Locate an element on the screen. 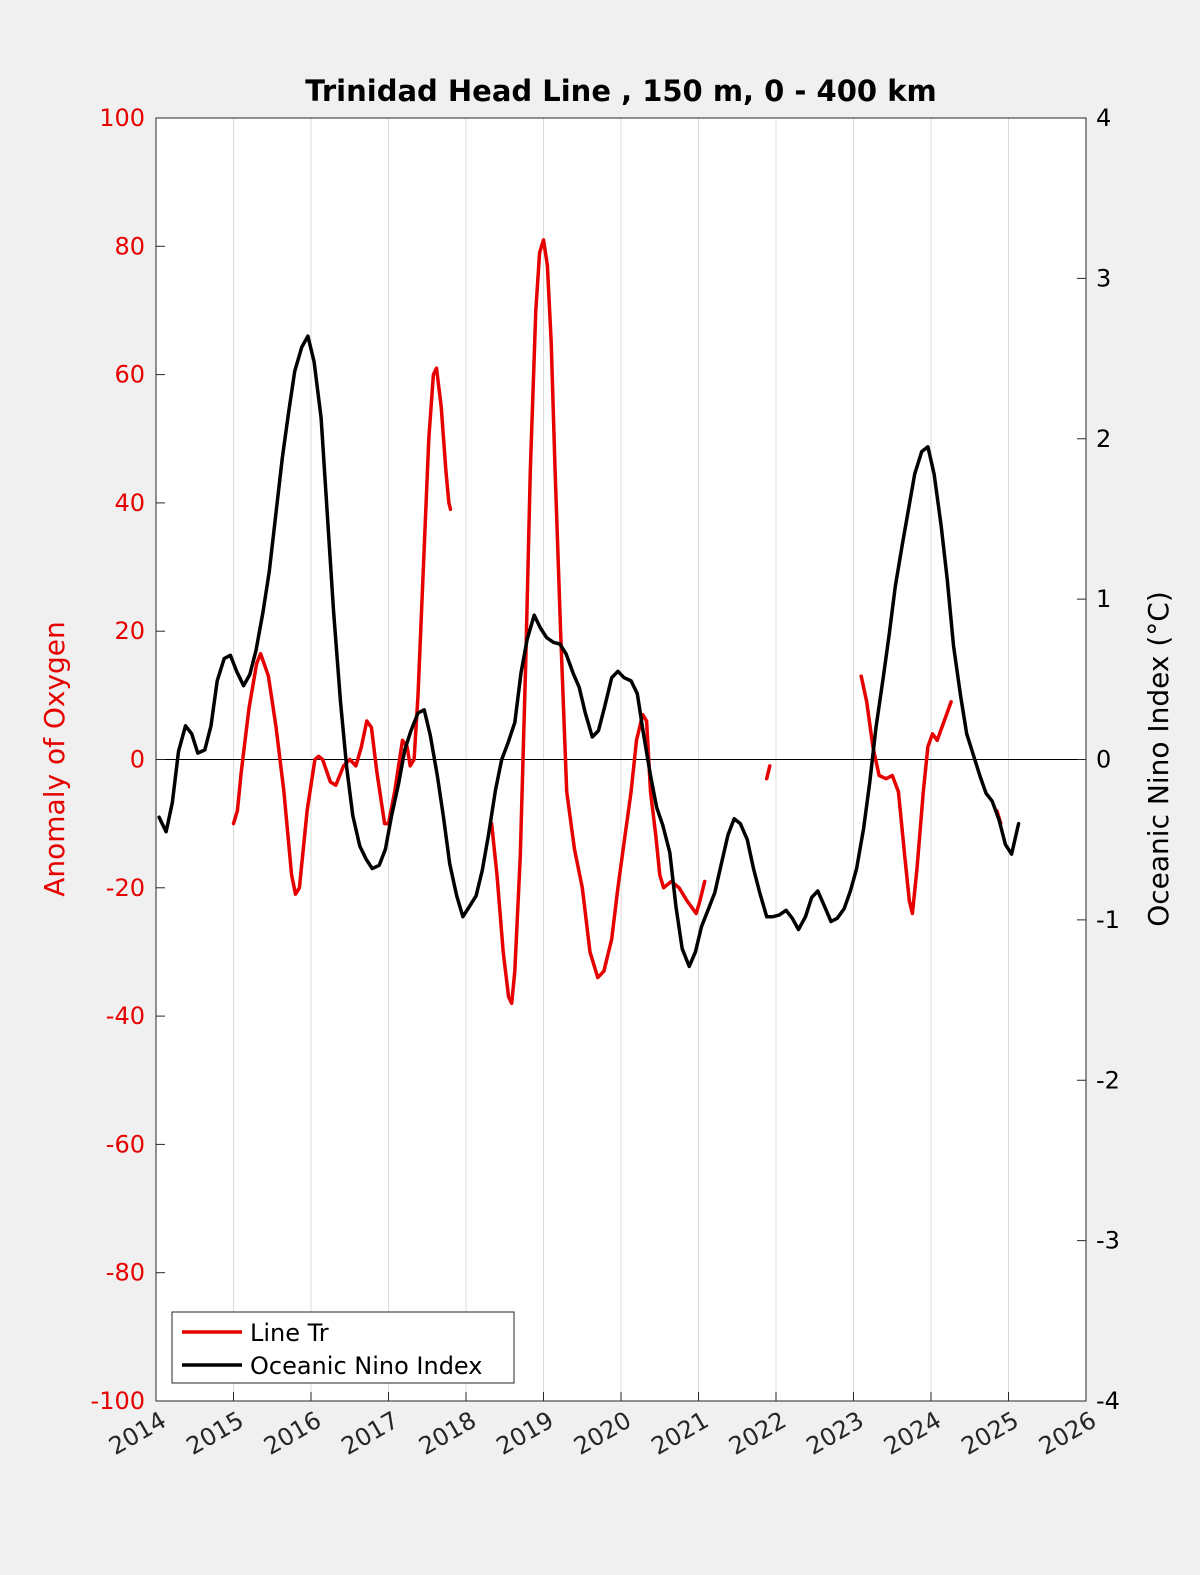  y-tick-label-right: -4 is located at coordinates (1108, 1401).